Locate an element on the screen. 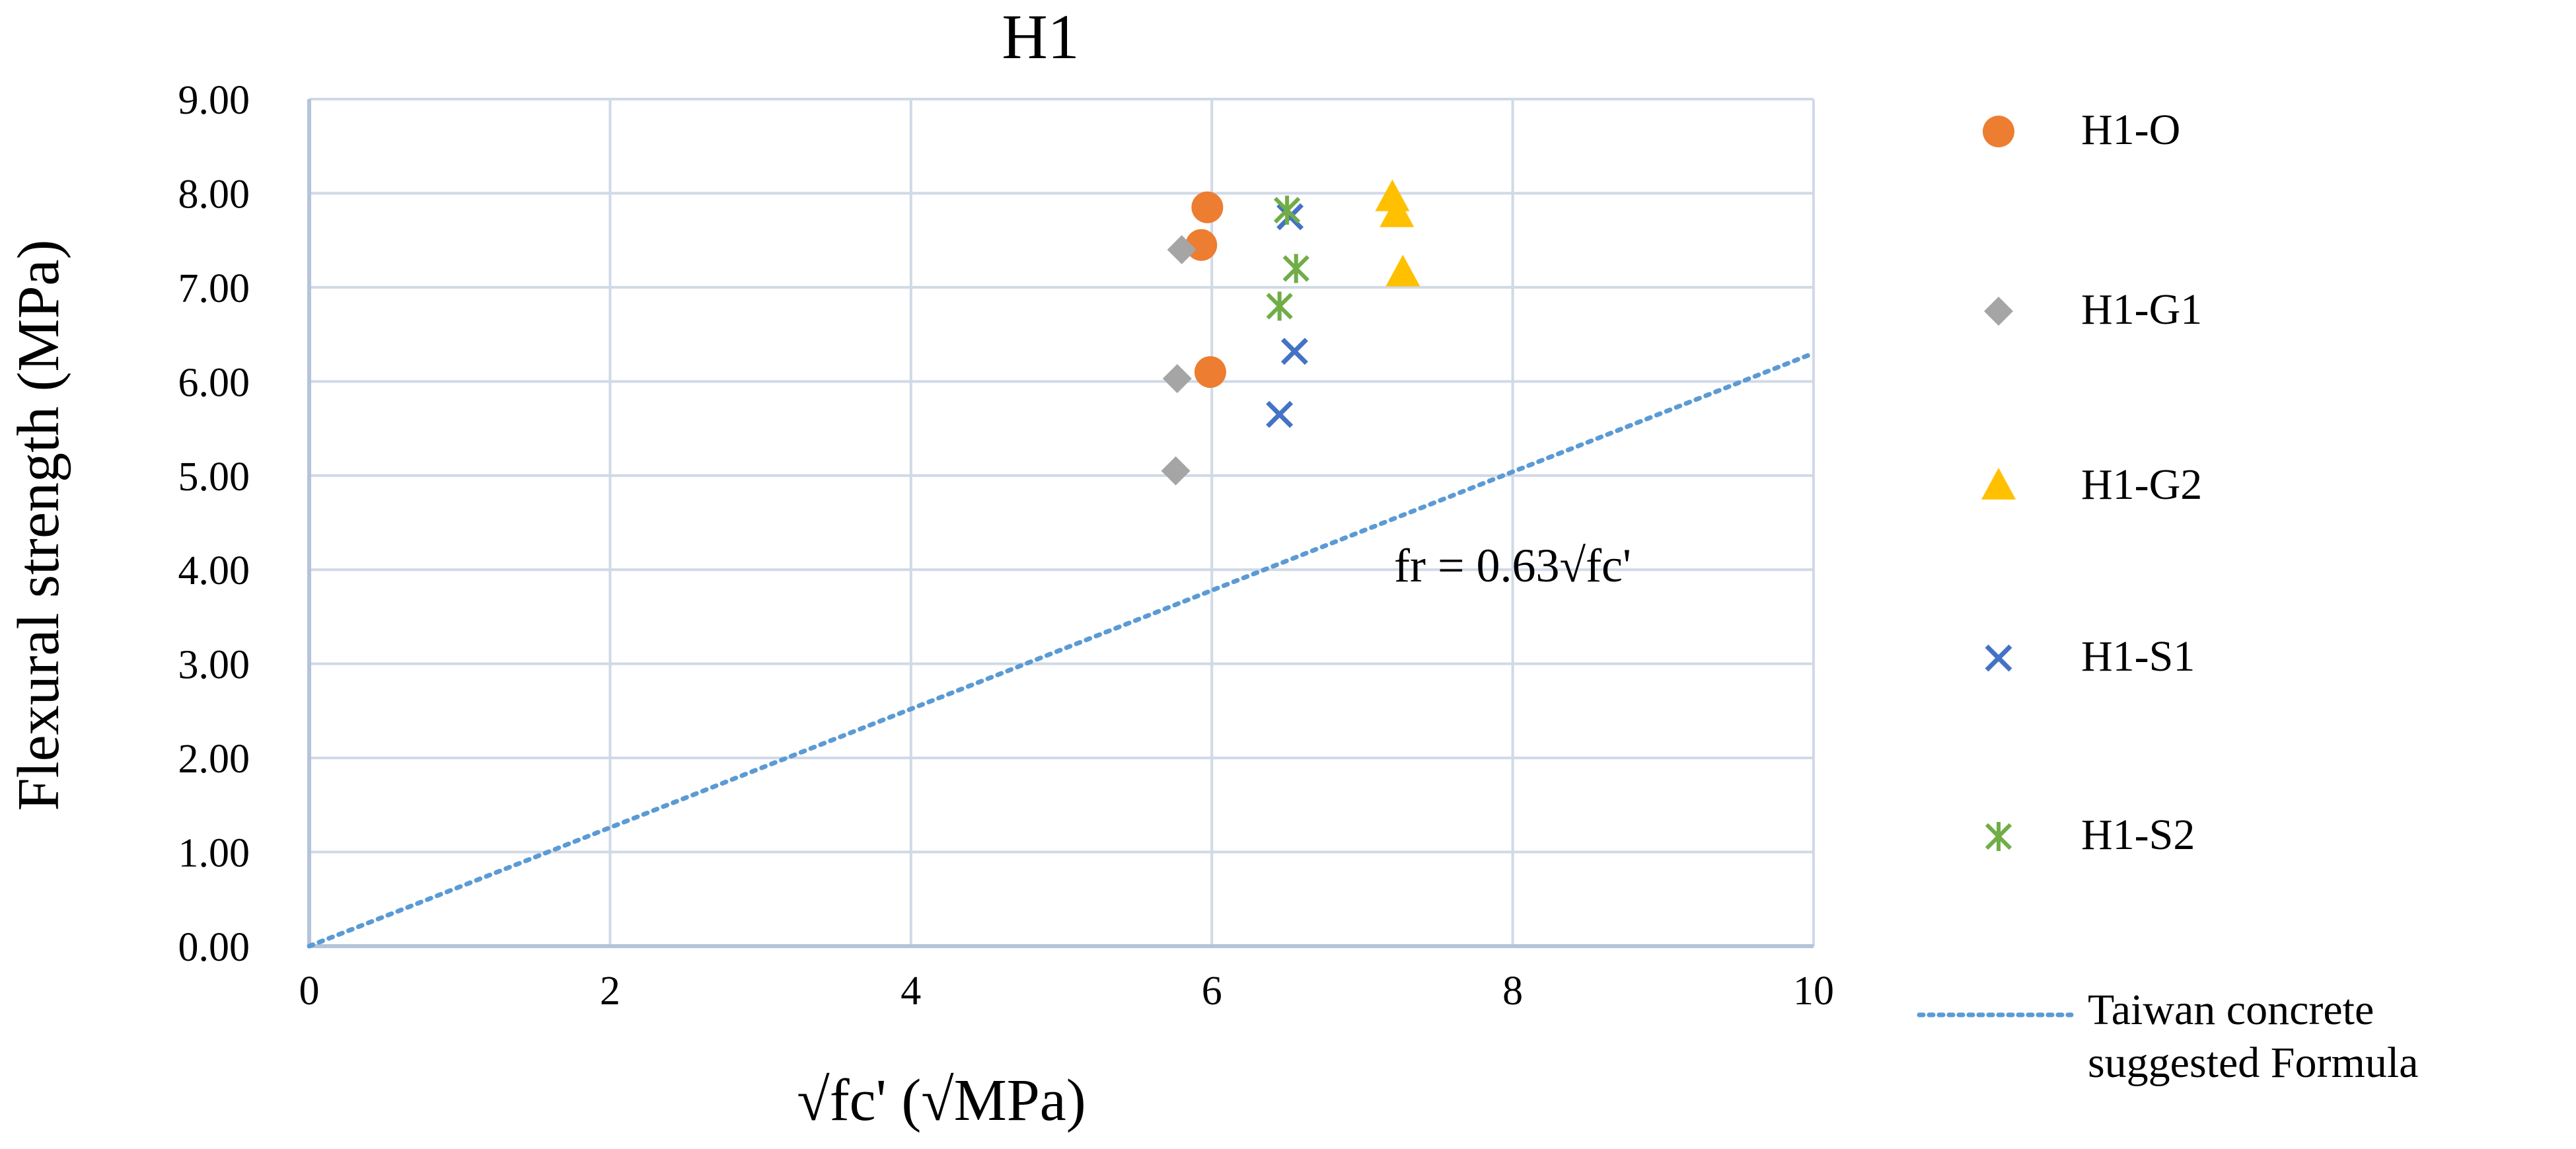 The image size is (2576, 1149). x-tick-label: 4 is located at coordinates (911, 991).